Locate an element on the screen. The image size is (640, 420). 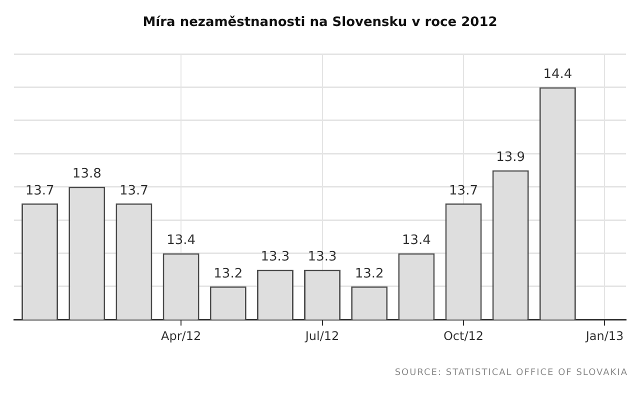
data-label: 14.4 is located at coordinates (557, 74).